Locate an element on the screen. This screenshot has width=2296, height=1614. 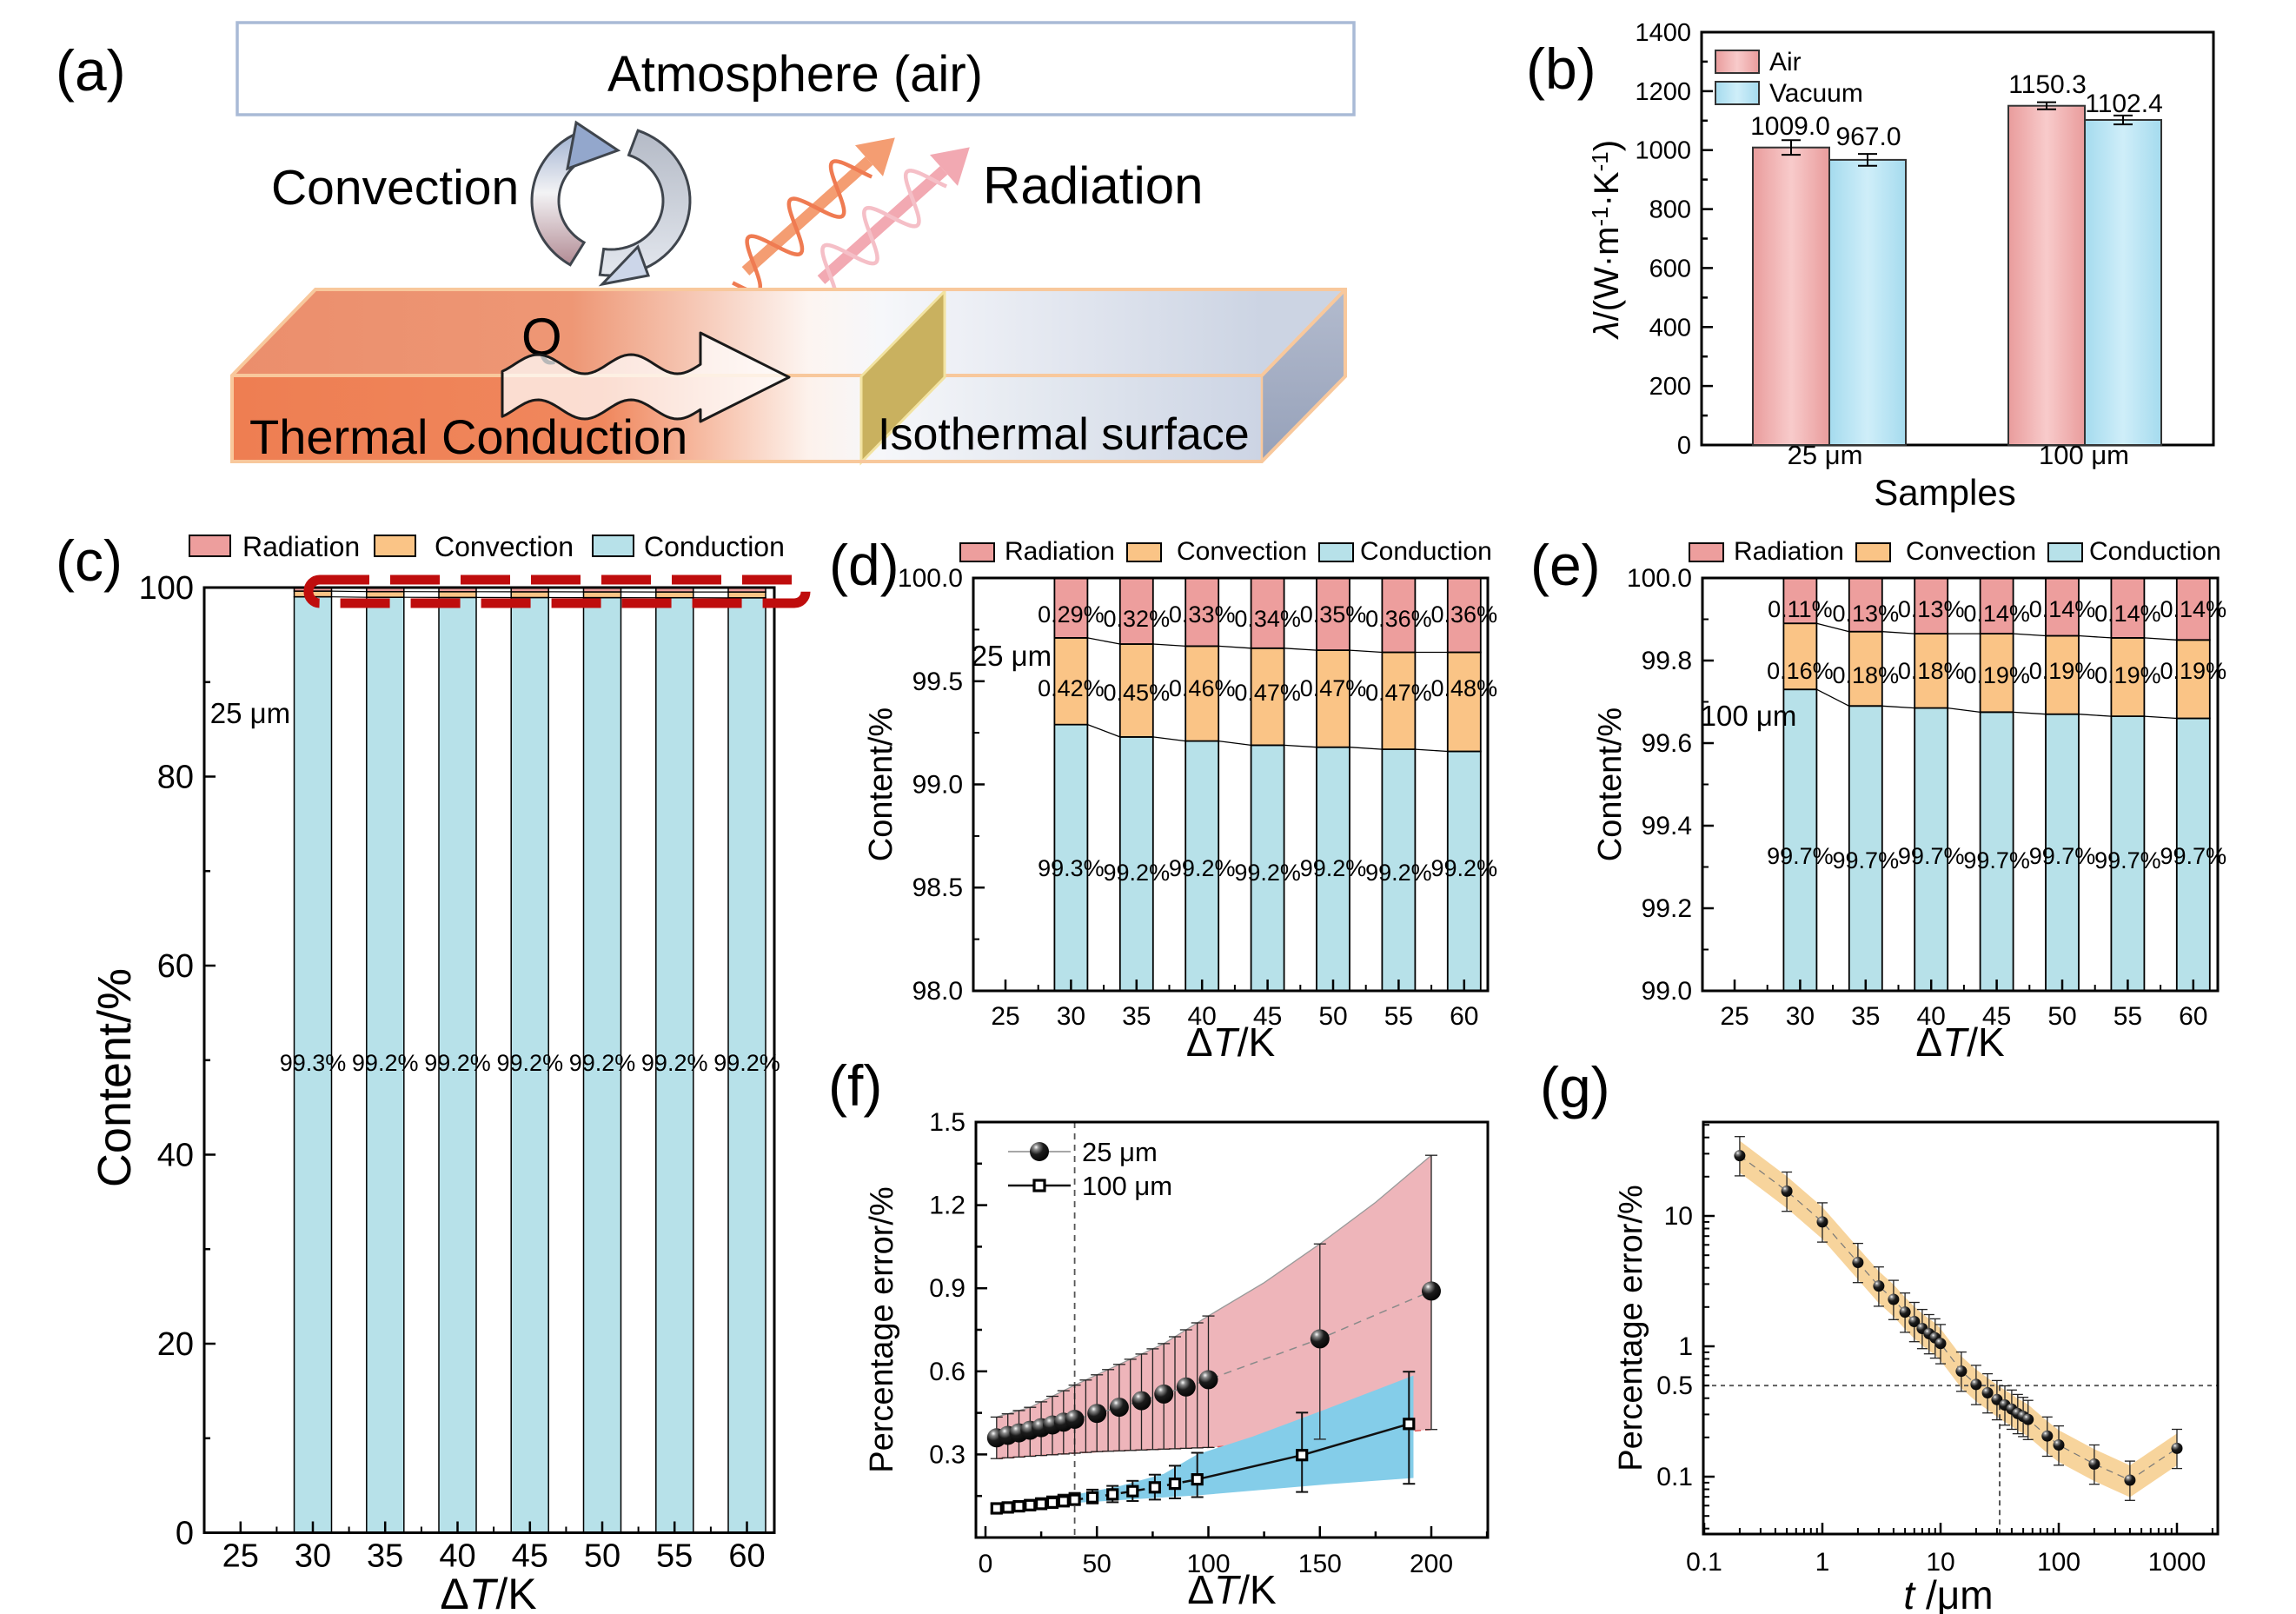
svg-text: 0.48% is located at coordinates (1464, 688).